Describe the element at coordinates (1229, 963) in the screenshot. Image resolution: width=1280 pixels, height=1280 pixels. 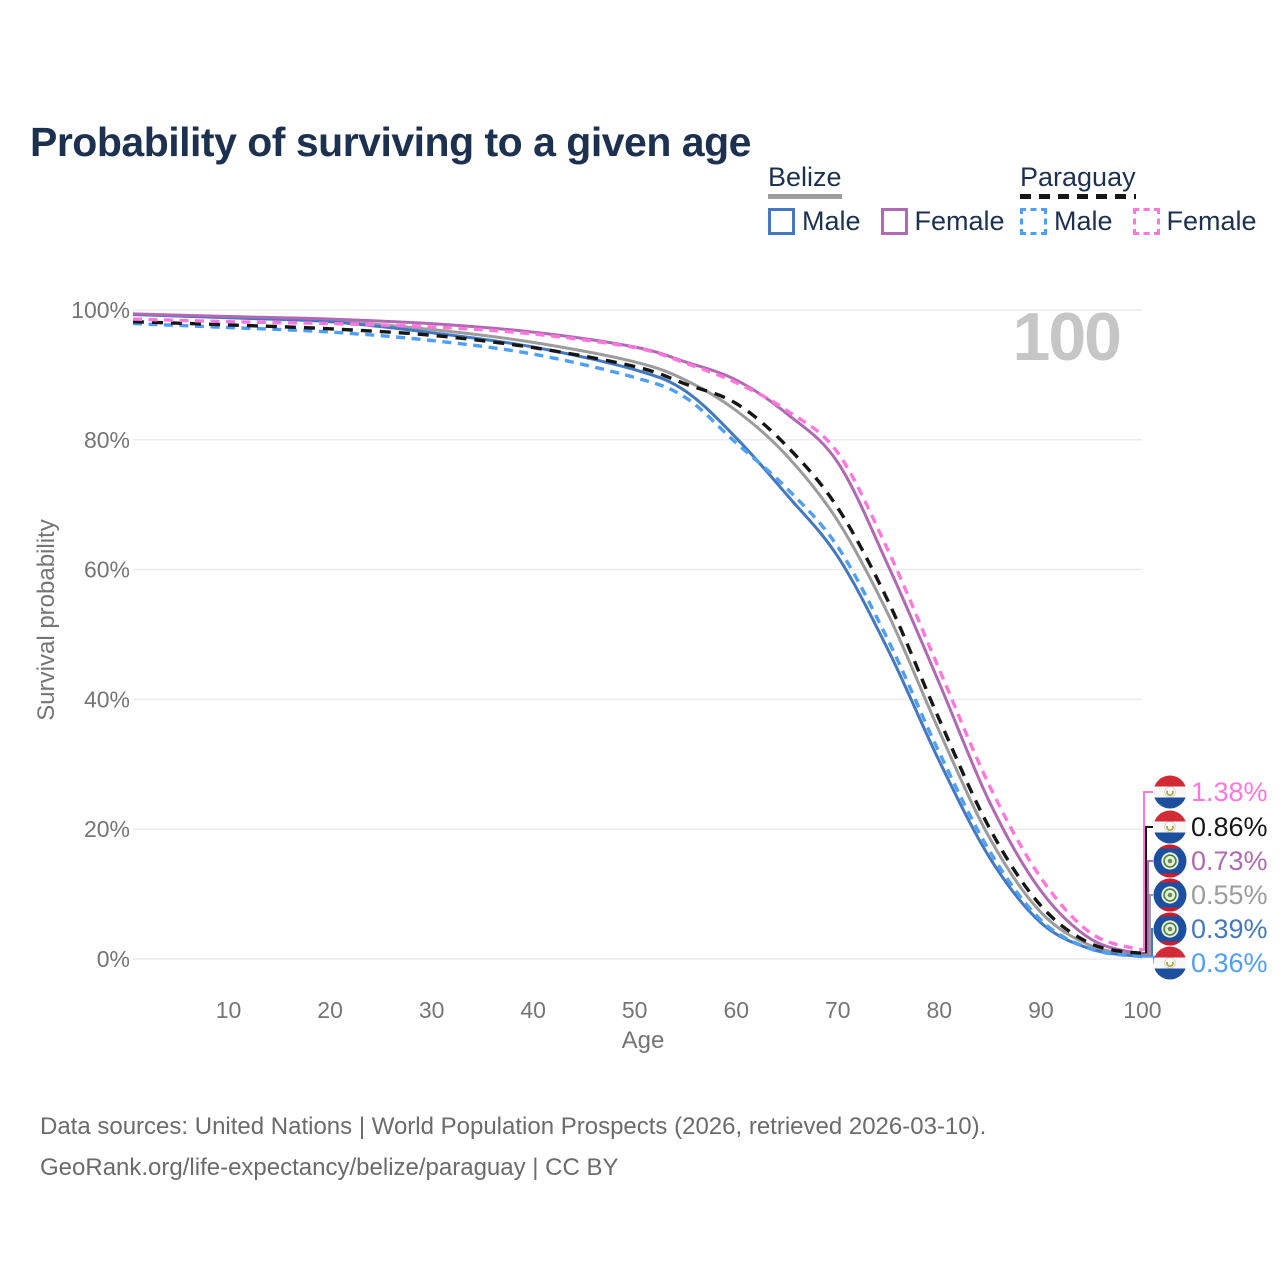
I see `end-label-value-paraguay-male: 0.36%` at that location.